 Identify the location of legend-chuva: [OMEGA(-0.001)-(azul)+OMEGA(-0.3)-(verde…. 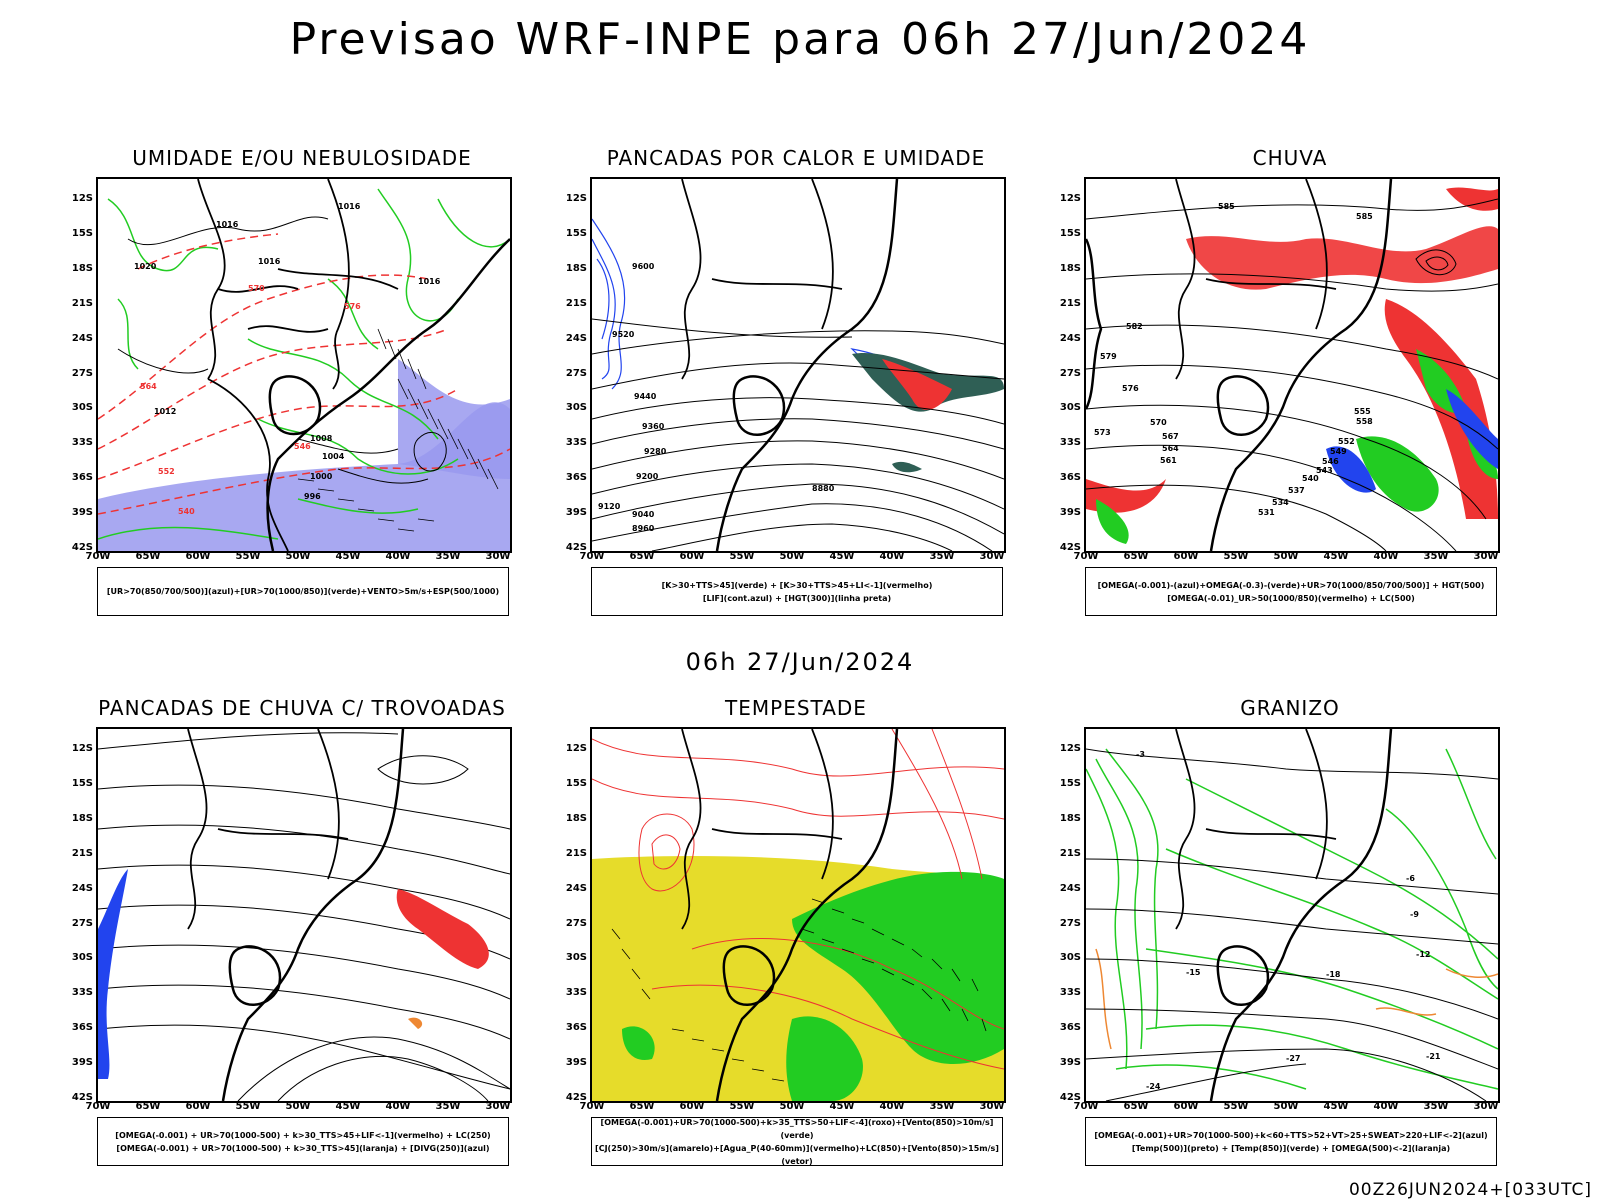
(1291, 591).